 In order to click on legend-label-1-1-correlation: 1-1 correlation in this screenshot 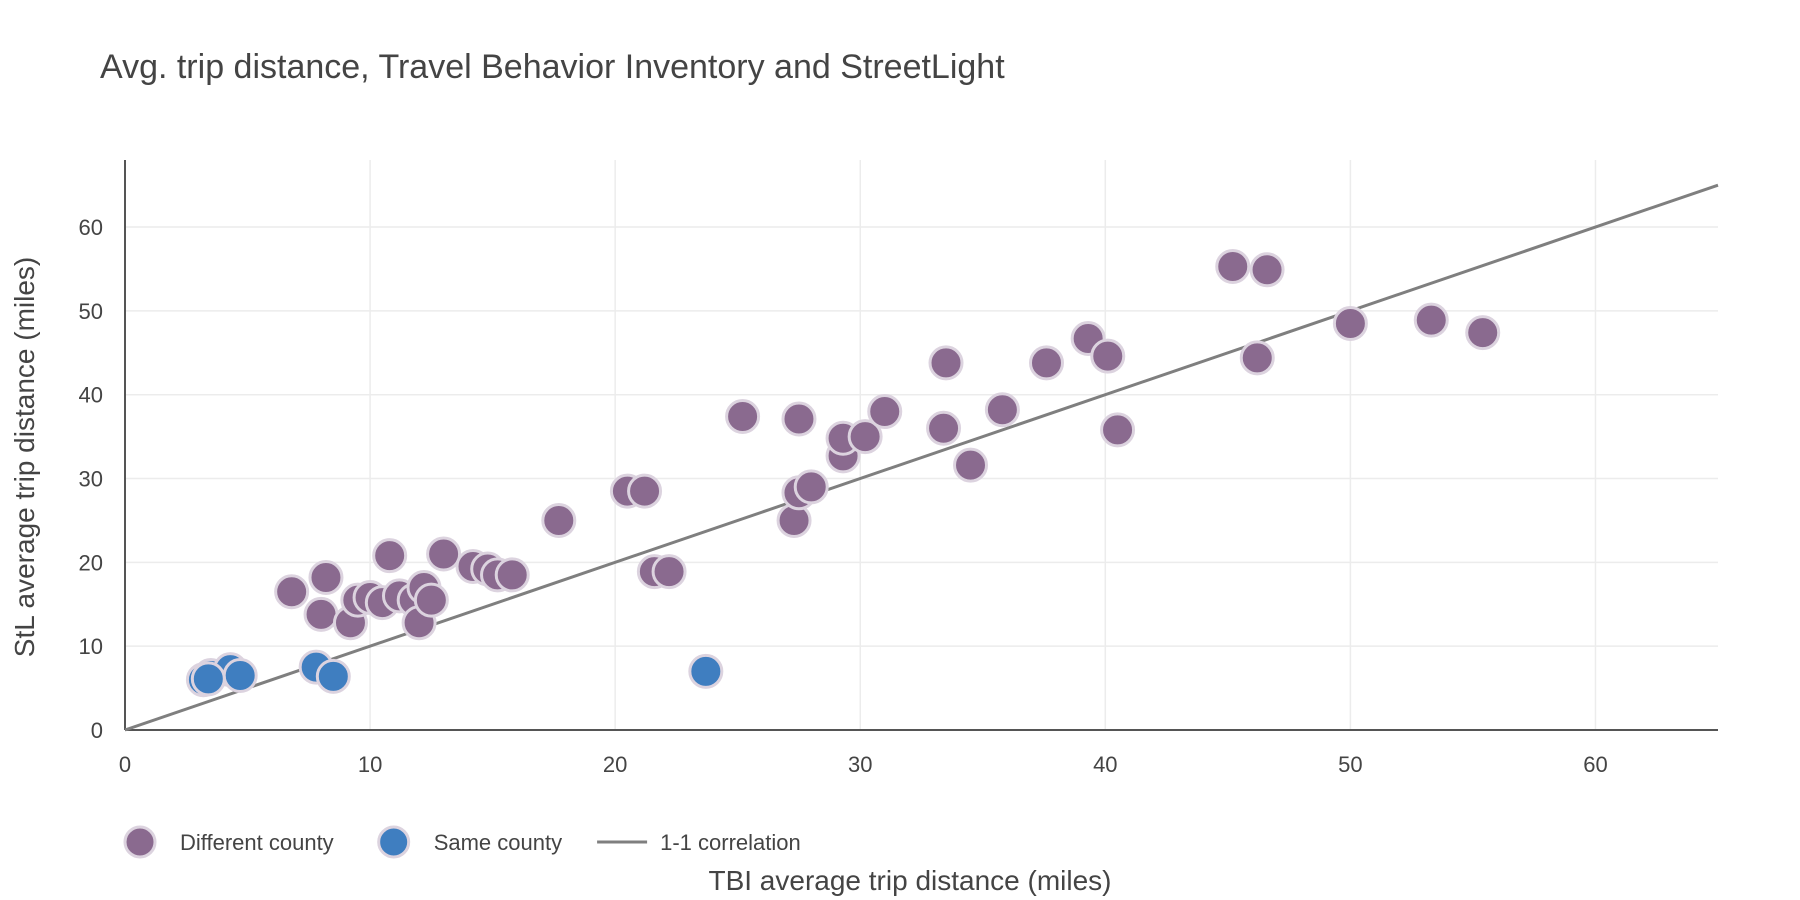, I will do `click(730, 842)`.